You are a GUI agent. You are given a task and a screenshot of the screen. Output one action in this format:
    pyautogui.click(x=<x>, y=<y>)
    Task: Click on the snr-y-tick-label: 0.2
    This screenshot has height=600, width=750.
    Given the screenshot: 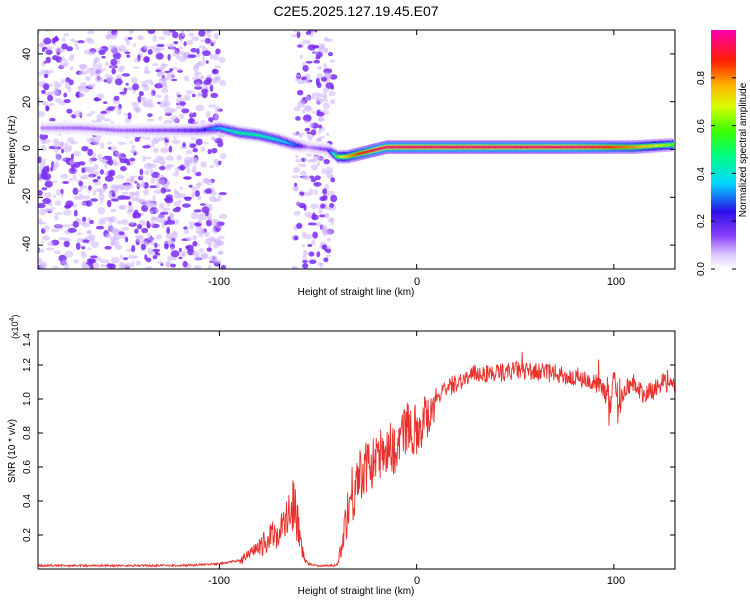 What is the action you would take?
    pyautogui.click(x=27, y=535)
    